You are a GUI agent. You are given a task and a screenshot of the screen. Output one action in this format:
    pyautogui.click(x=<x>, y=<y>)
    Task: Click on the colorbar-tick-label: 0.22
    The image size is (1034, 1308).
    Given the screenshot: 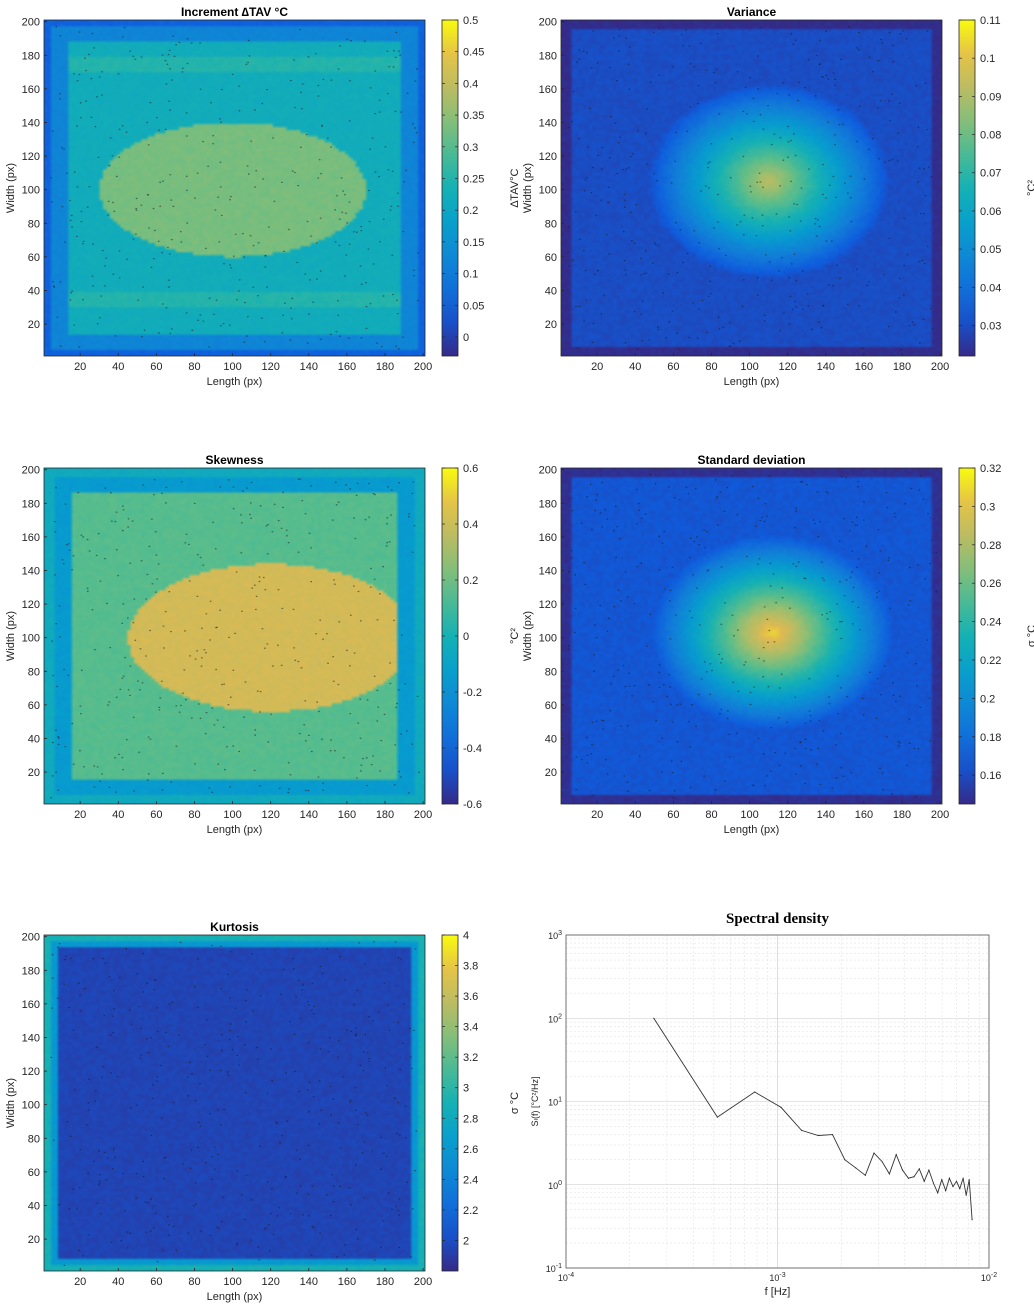 What is the action you would take?
    pyautogui.click(x=990, y=661)
    